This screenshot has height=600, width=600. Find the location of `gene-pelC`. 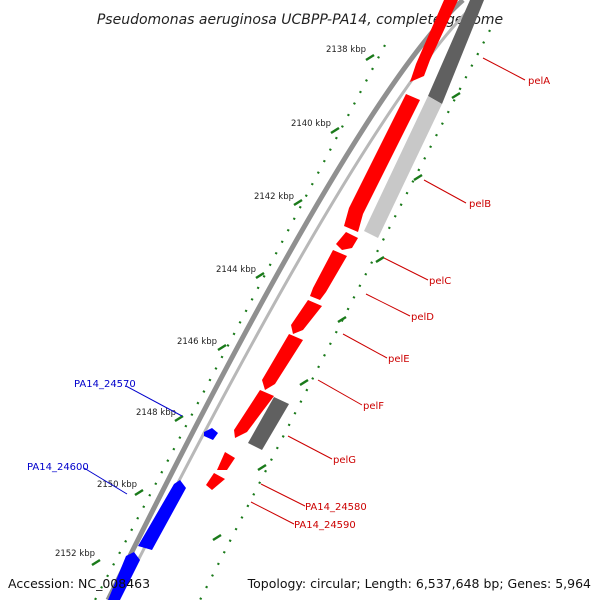

gene-pelC is located at coordinates (347, 241).